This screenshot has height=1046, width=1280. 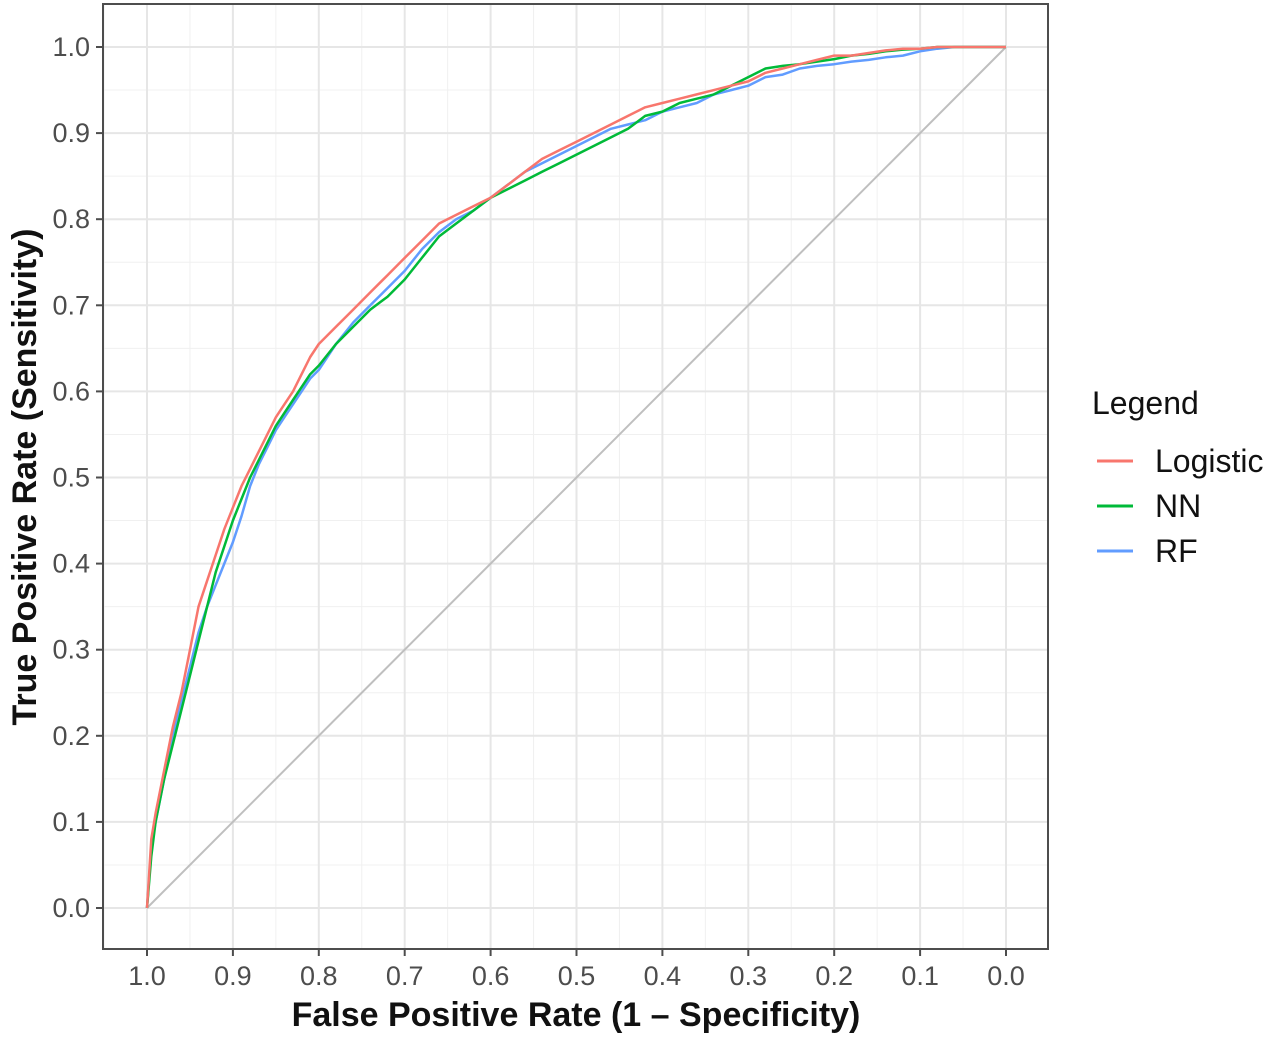 What do you see at coordinates (749, 976) in the screenshot?
I see `x-tick-label: 0.3` at bounding box center [749, 976].